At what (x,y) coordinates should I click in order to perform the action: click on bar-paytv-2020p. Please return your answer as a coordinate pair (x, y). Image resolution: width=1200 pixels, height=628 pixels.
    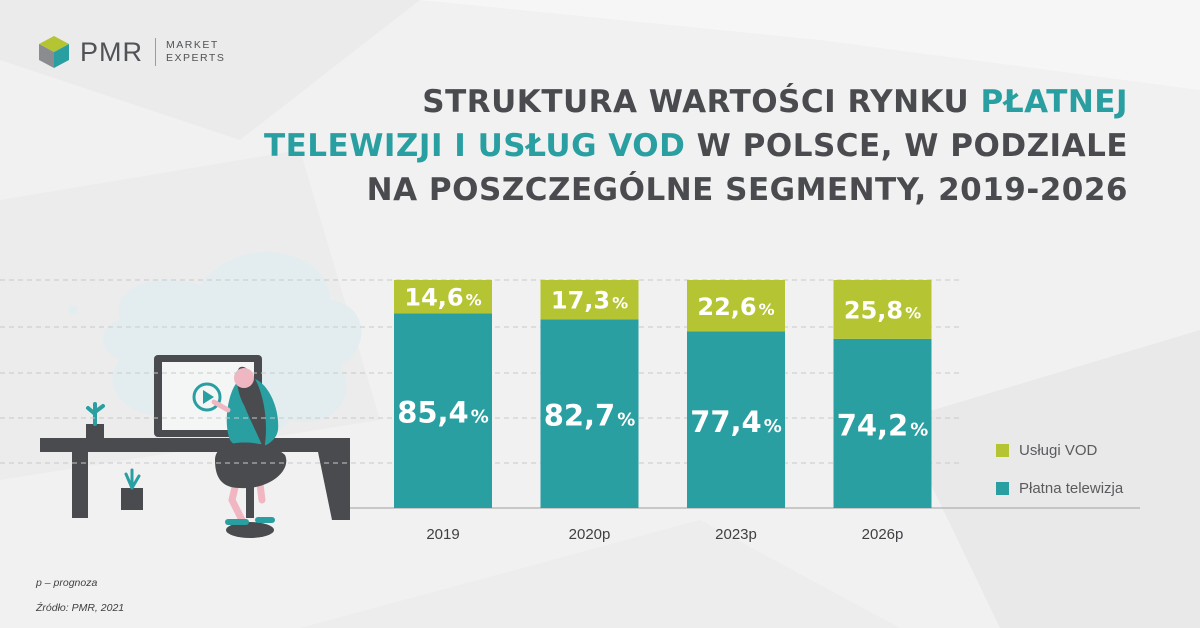
    Looking at the image, I should click on (589, 413).